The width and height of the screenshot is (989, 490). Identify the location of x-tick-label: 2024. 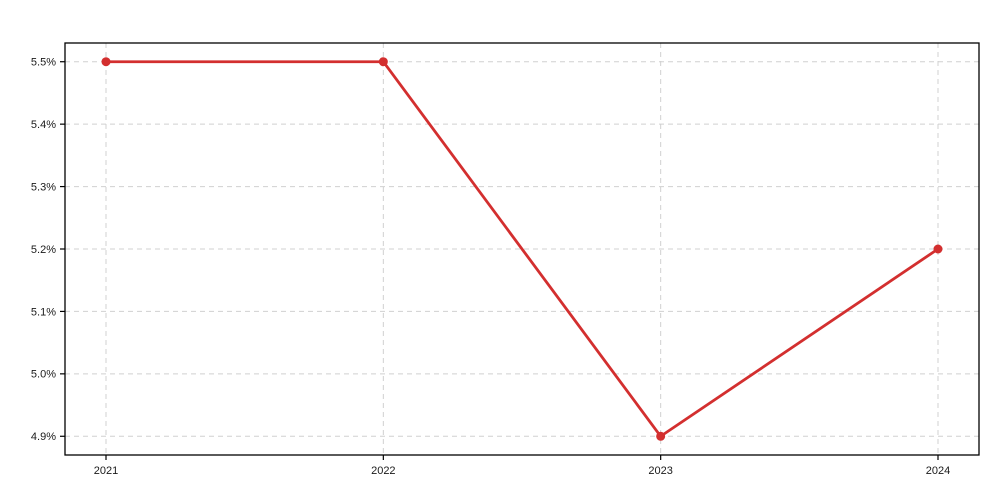
(938, 471).